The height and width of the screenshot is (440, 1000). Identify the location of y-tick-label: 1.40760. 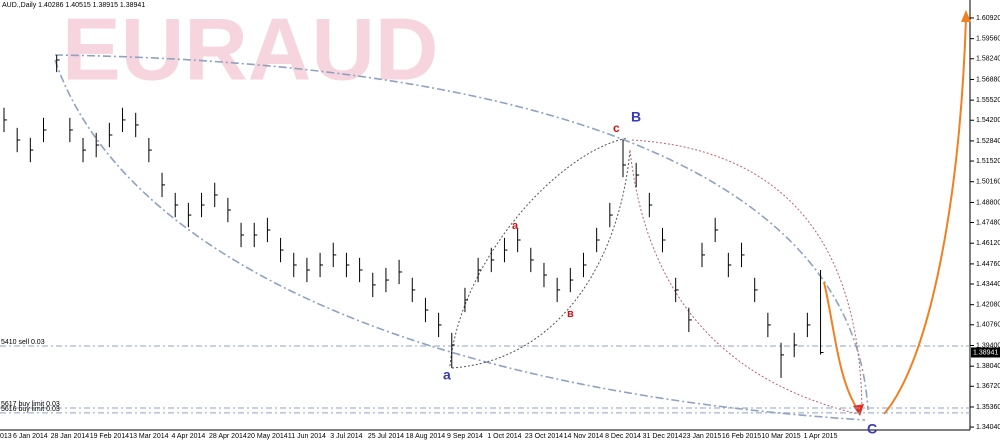
(988, 325).